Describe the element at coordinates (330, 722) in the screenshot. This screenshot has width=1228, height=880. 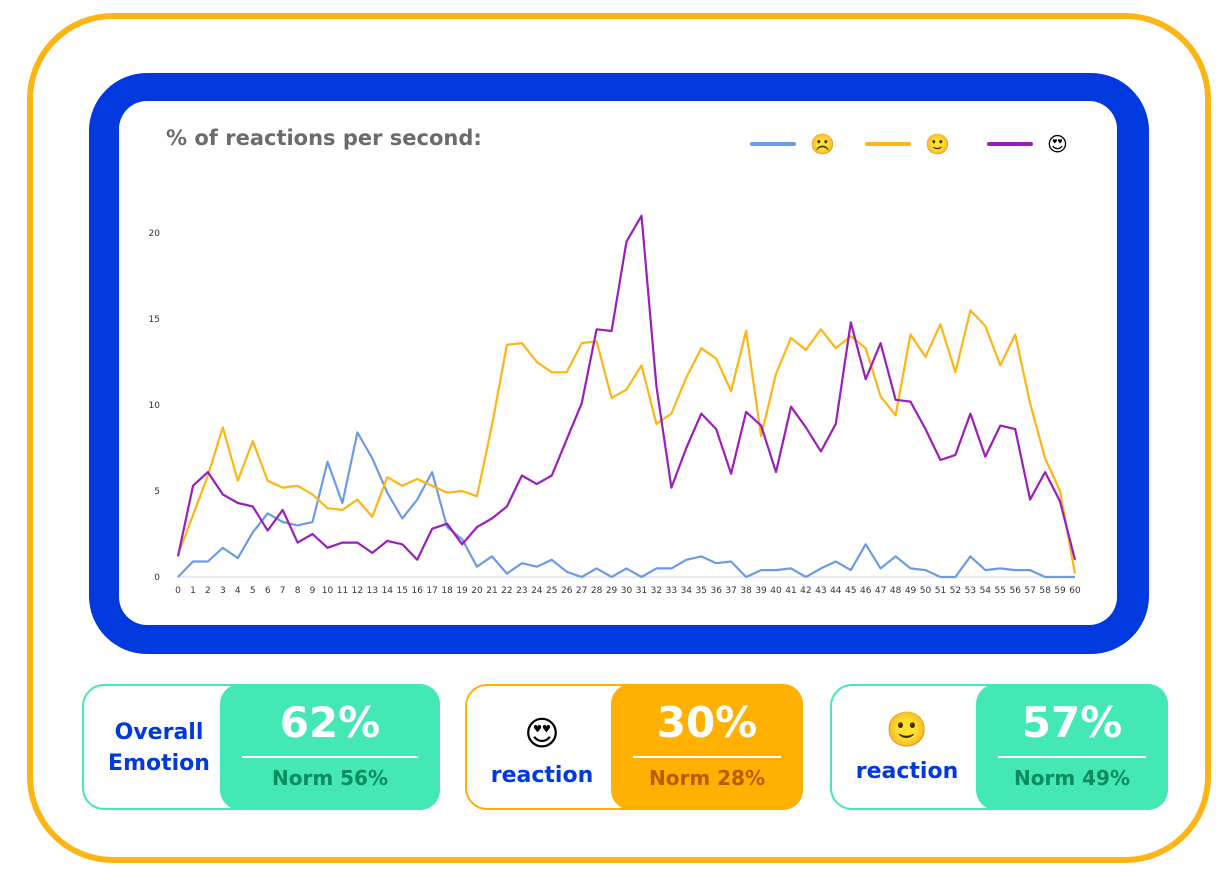
I see `overall-emotion-value: 62%` at that location.